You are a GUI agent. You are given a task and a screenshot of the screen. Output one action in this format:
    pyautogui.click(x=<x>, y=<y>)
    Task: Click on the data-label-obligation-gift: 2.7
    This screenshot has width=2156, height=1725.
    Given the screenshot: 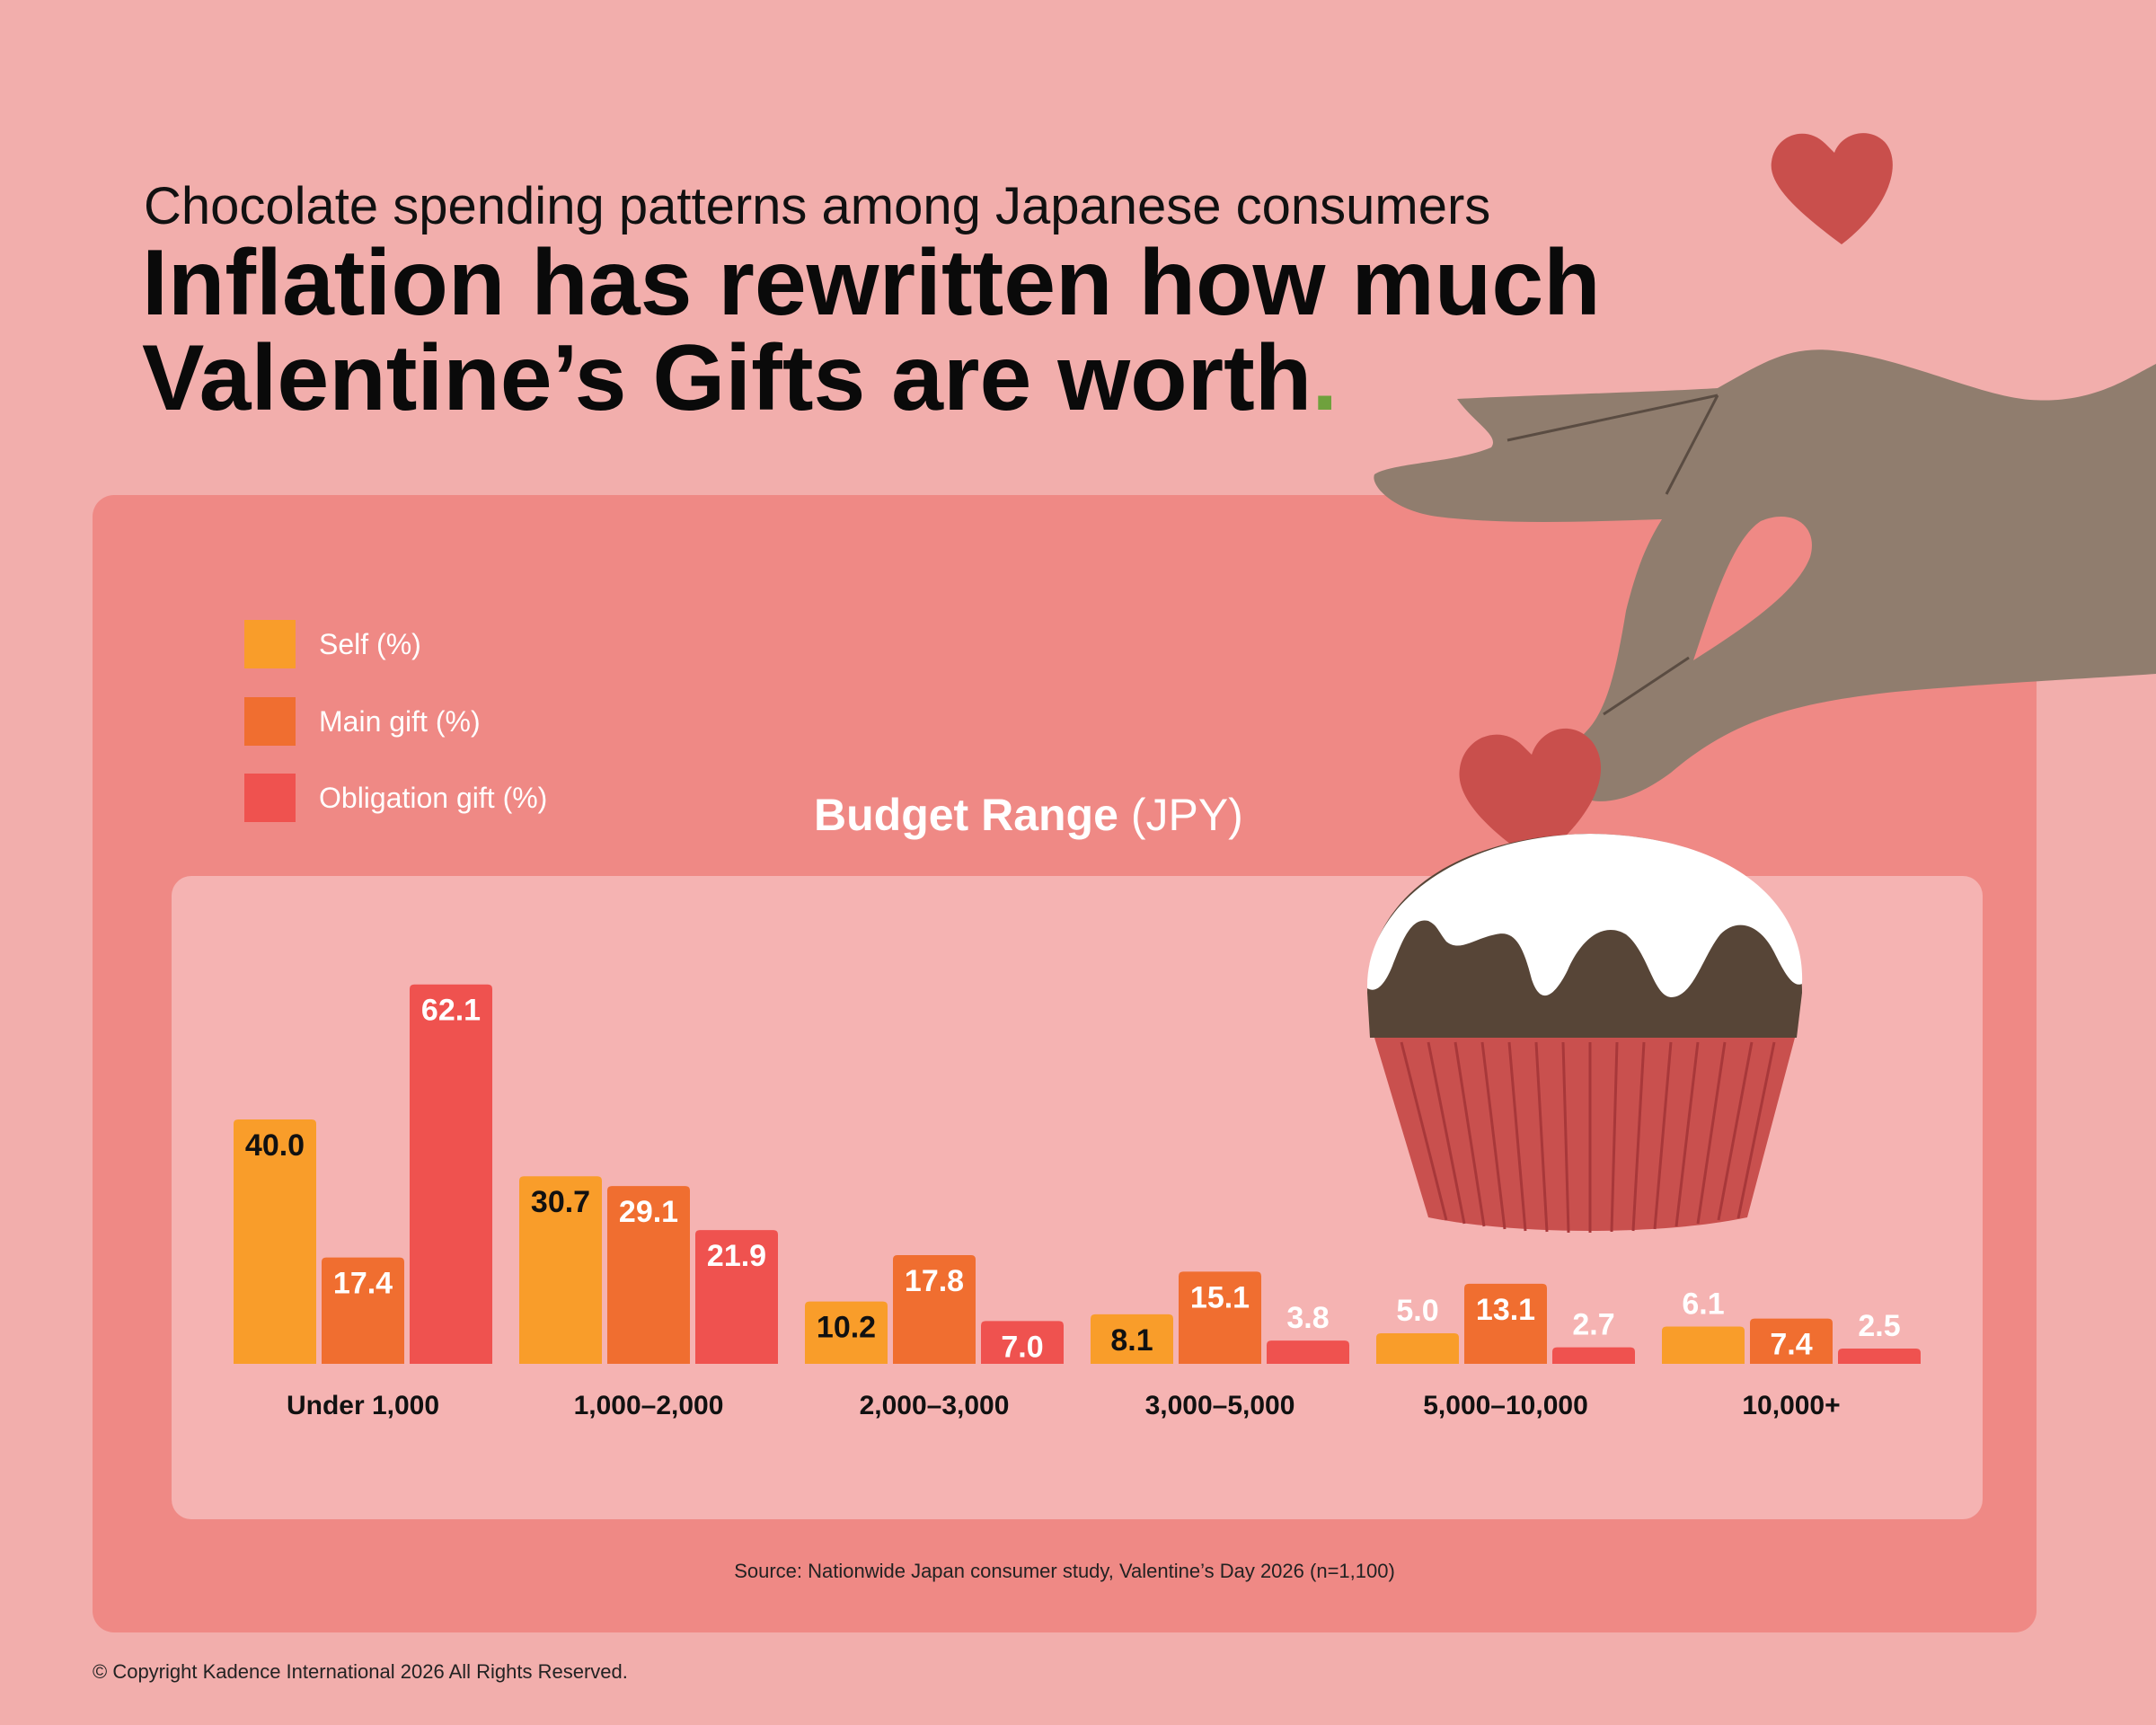 What is the action you would take?
    pyautogui.click(x=1593, y=1325)
    